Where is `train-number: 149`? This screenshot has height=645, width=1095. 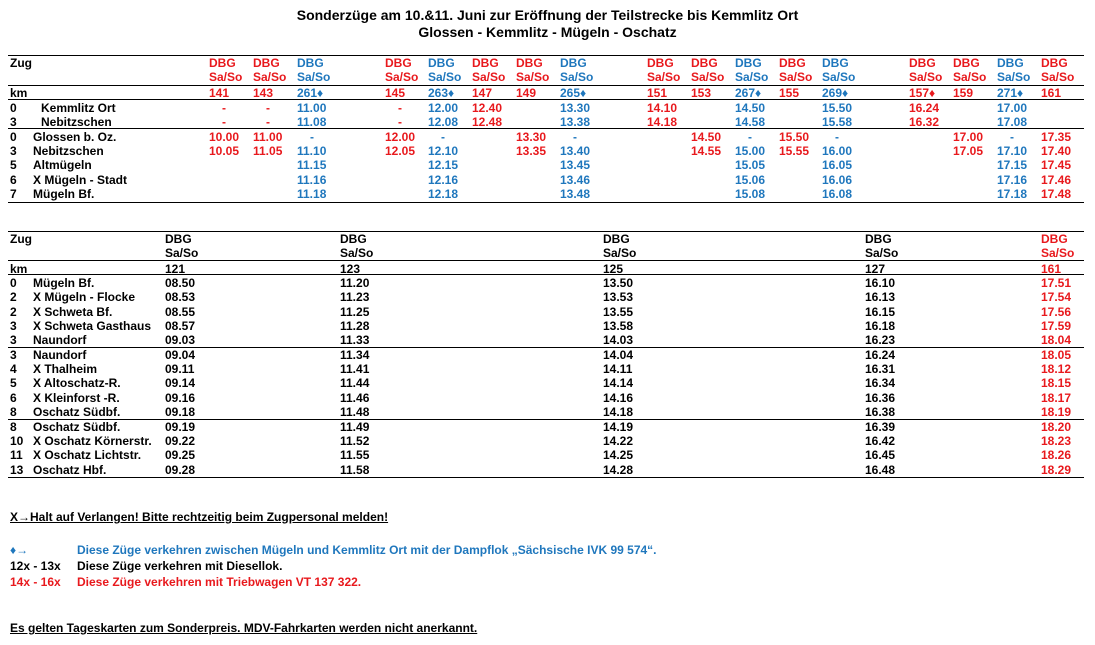
train-number: 149 is located at coordinates (526, 93).